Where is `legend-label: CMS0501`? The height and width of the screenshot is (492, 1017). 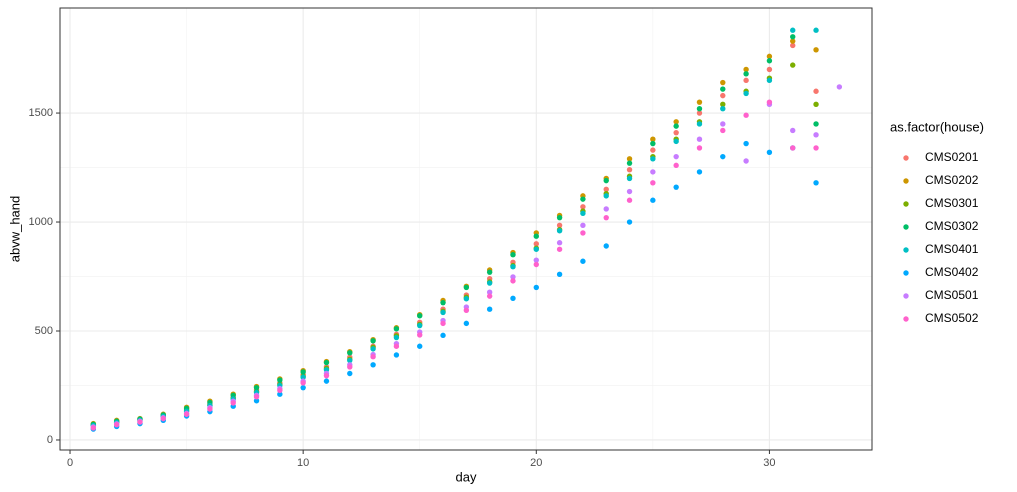
legend-label: CMS0501 is located at coordinates (952, 295).